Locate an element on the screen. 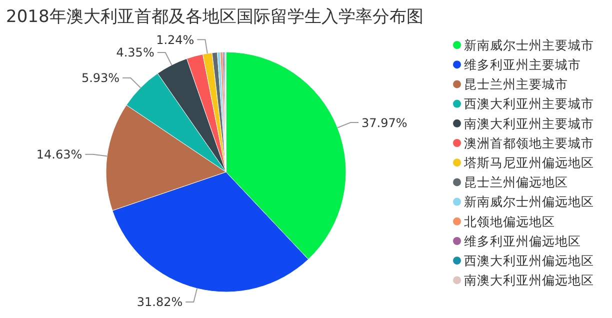 The width and height of the screenshot is (612, 318). legend-label: 昆士兰州主要城市 is located at coordinates (516, 84).